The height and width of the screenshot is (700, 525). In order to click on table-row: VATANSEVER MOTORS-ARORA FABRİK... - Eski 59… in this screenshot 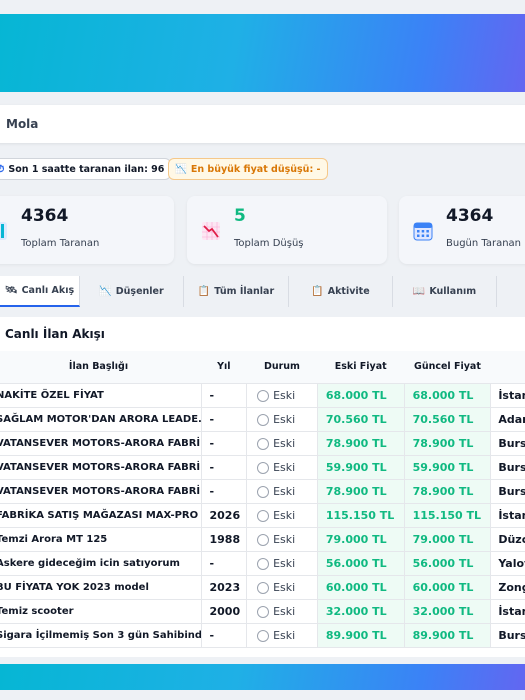, I will do `click(262, 467)`.